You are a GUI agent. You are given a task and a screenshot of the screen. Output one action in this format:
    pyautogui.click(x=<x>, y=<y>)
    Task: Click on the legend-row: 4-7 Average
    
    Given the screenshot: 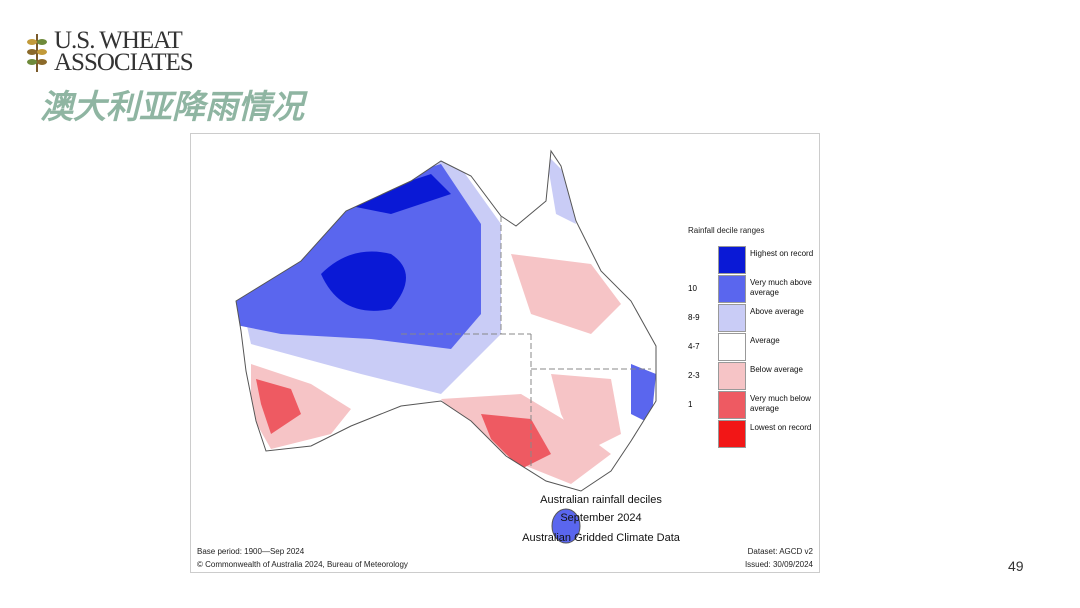 What is the action you would take?
    pyautogui.click(x=753, y=347)
    